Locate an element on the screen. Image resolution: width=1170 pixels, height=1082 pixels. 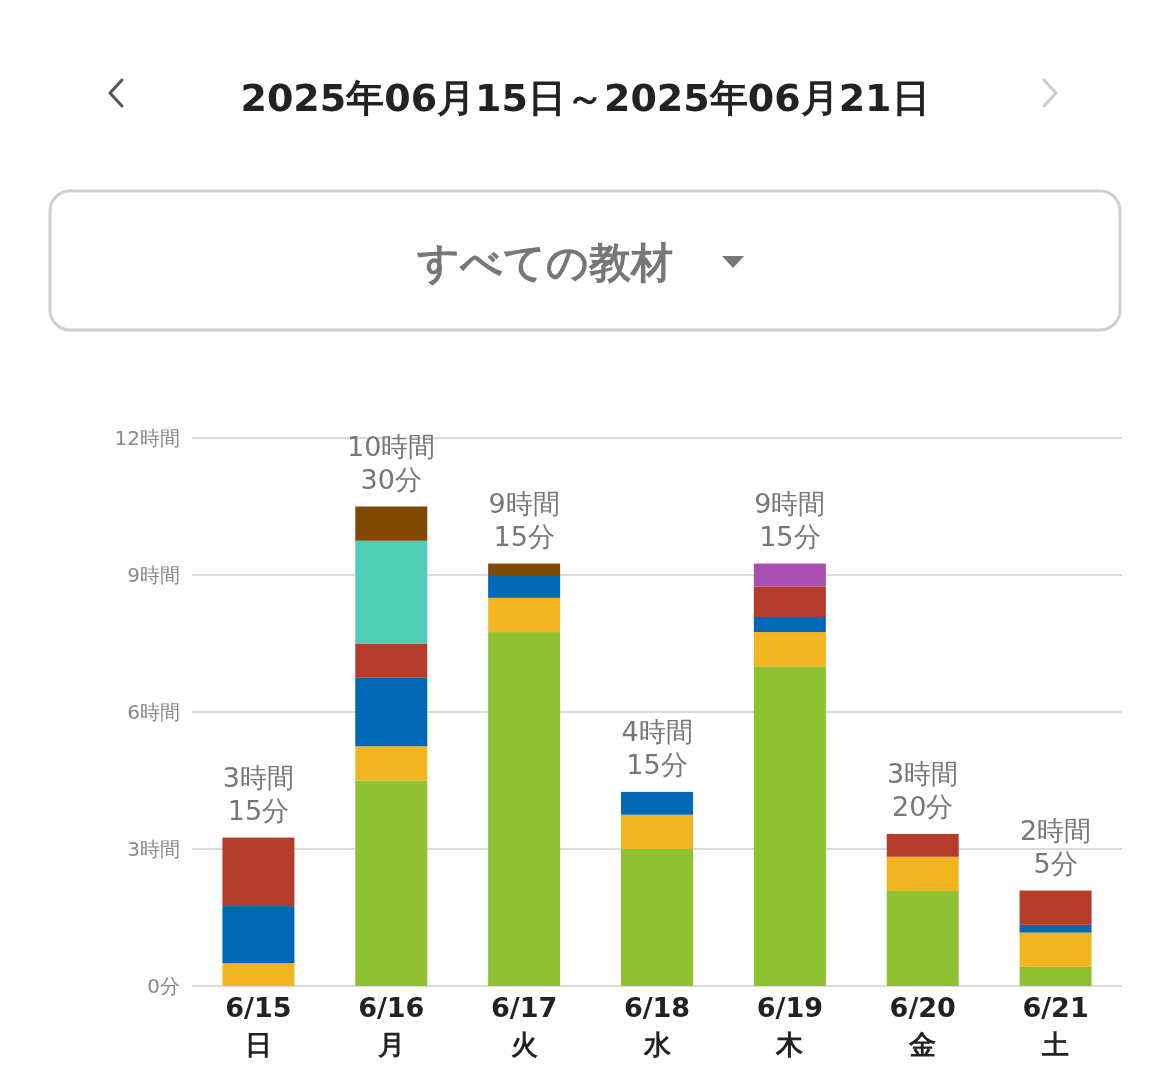
total-label: 3時間 15分 is located at coordinates (258, 793).